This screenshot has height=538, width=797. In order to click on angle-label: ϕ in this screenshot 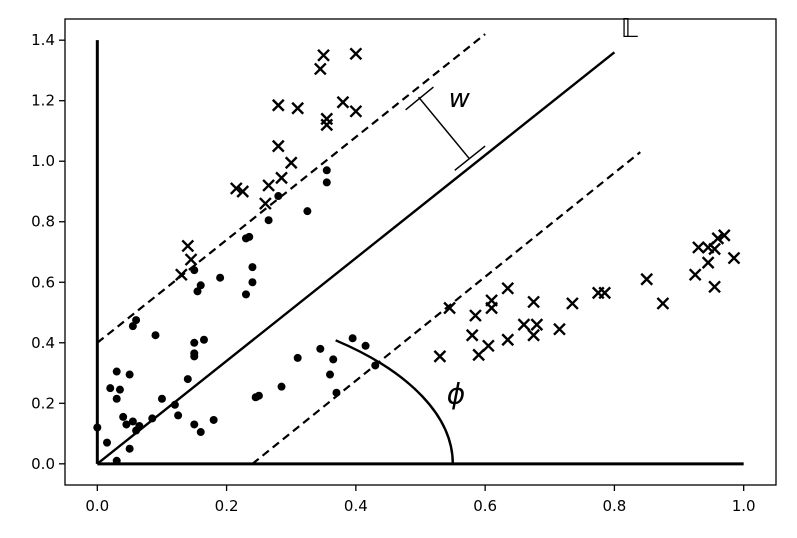, I will do `click(456, 393)`.